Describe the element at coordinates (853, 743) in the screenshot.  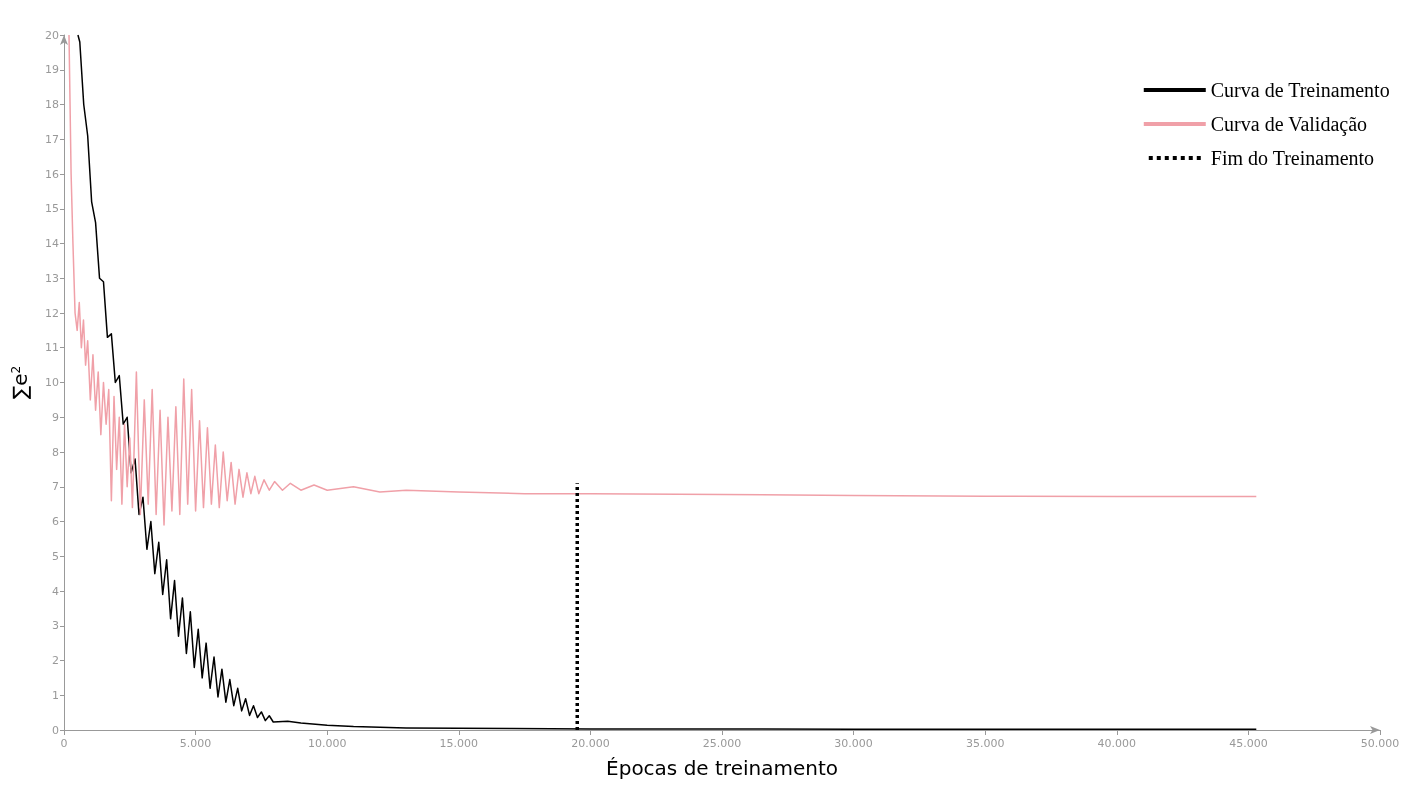
I see `x-tick-label: 30.000` at that location.